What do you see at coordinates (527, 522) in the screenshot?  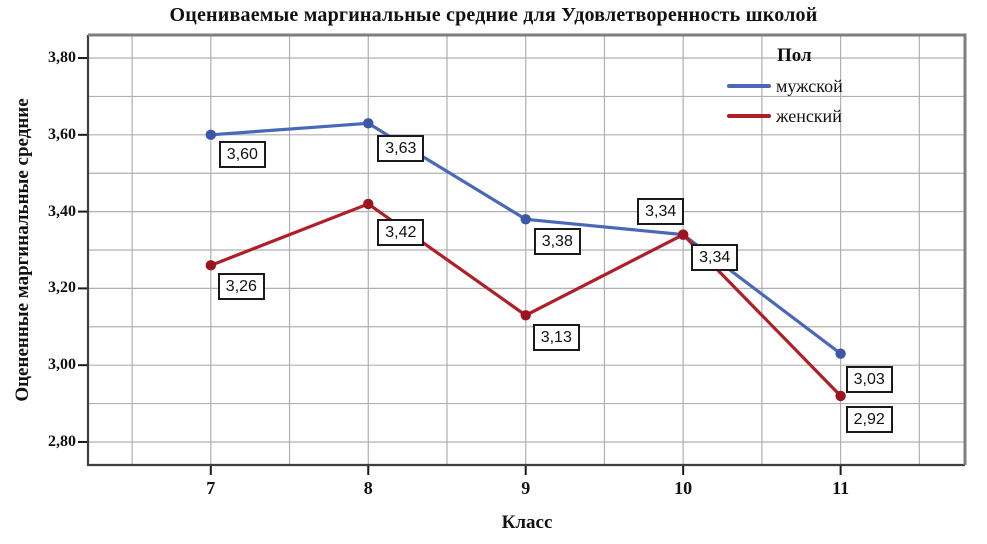 I see `x-axis-title: Класс` at bounding box center [527, 522].